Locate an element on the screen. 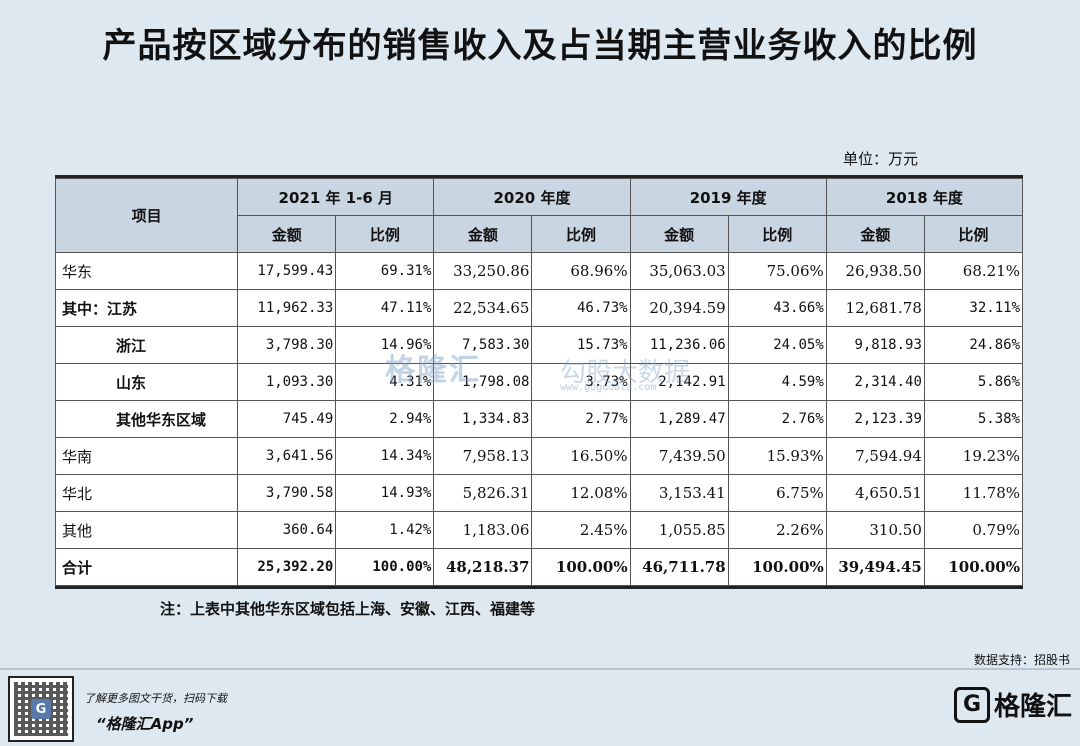  row-label: 合计 is located at coordinates (146, 567).